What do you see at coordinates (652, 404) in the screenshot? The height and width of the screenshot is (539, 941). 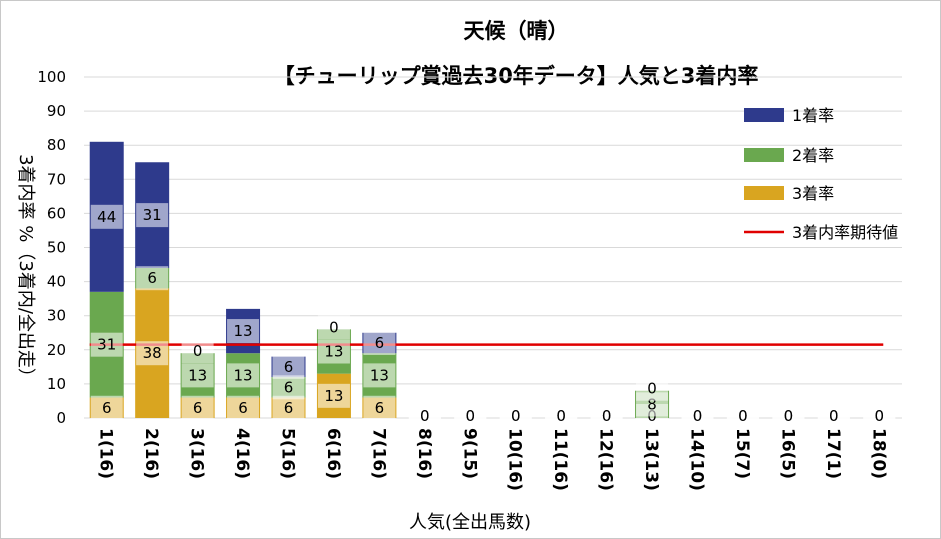 I see `data-label: 8` at bounding box center [652, 404].